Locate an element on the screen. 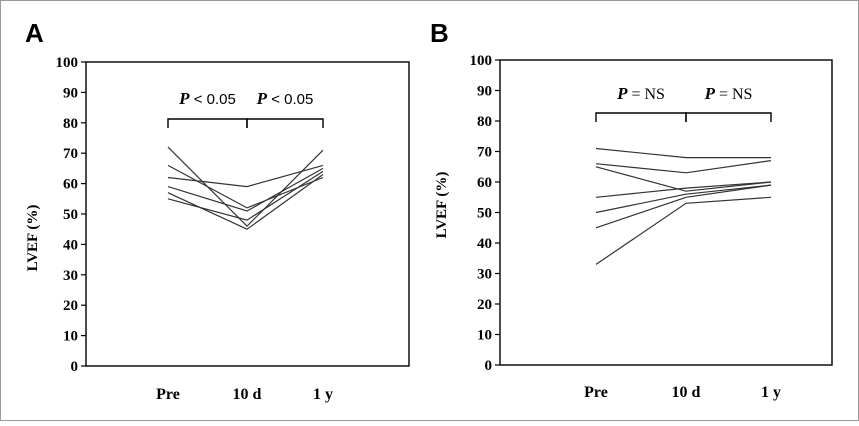  panel-letter: B is located at coordinates (439, 33).